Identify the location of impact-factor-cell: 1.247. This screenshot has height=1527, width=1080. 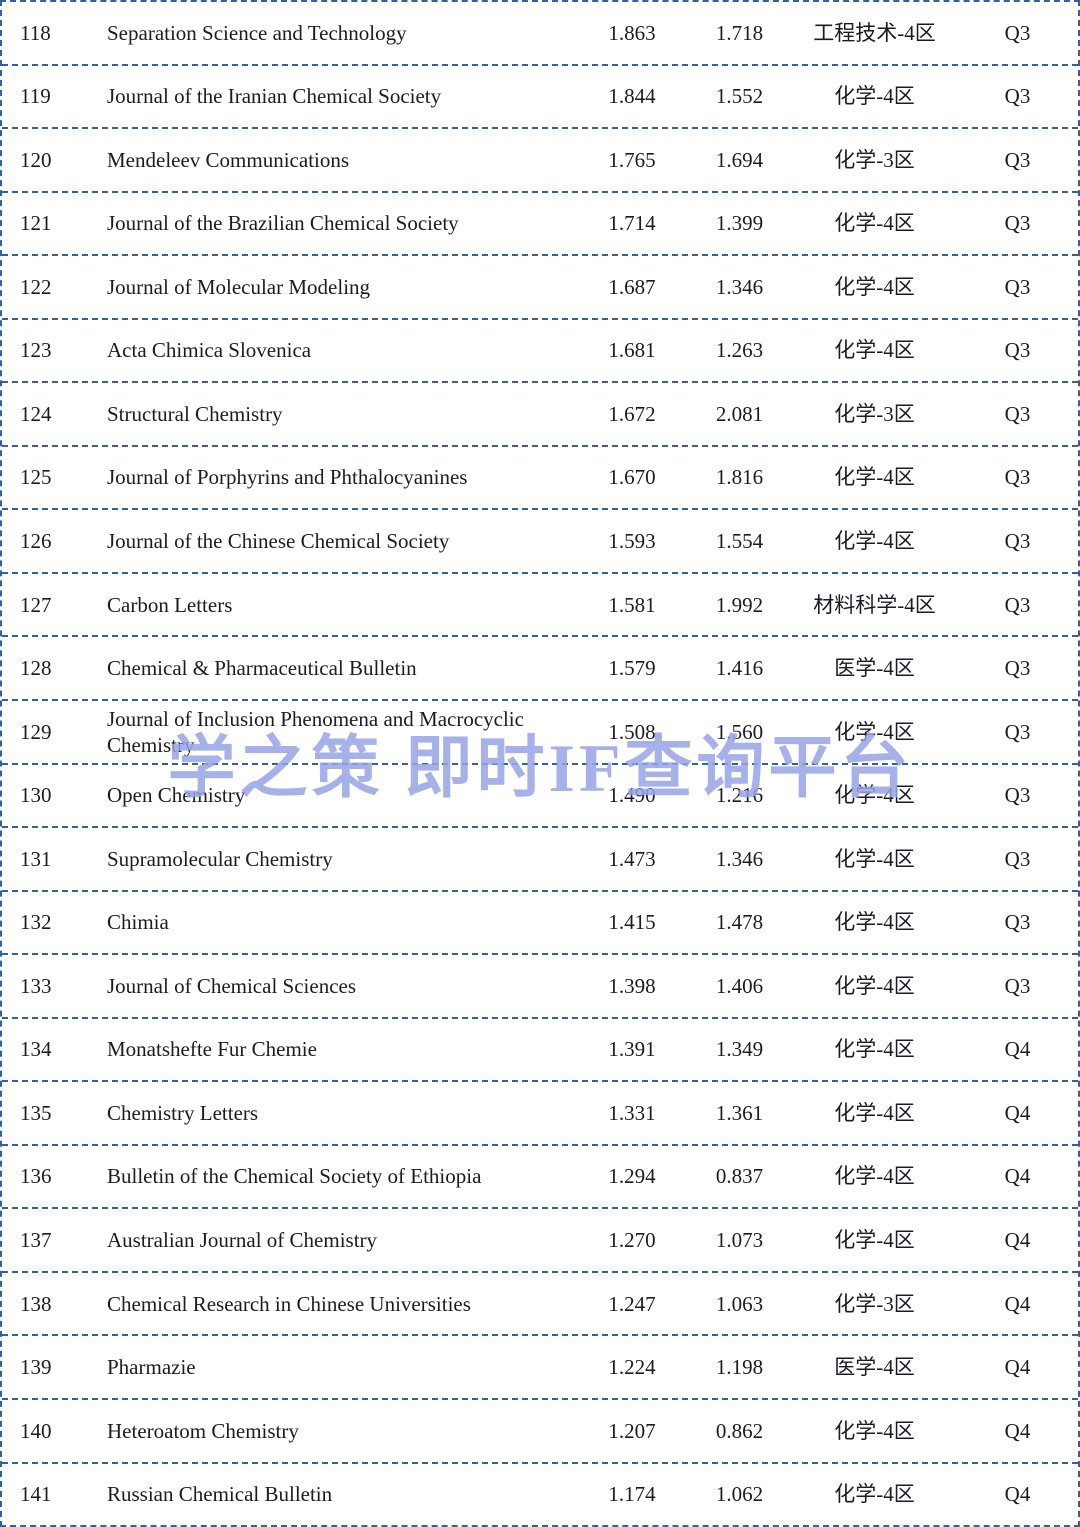
(632, 1303).